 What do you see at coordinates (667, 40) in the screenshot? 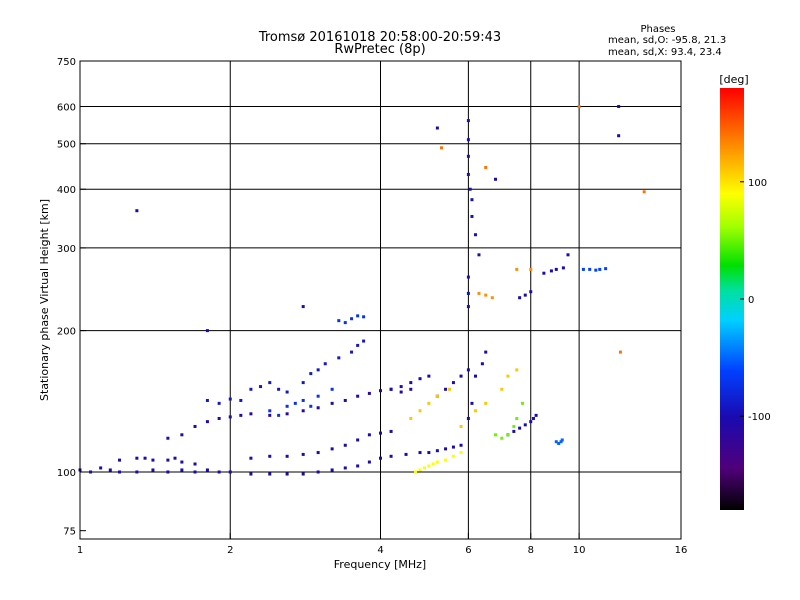
I see `phase-stats-o-mode: mean, sd,O: -95.8, 21.3` at bounding box center [667, 40].